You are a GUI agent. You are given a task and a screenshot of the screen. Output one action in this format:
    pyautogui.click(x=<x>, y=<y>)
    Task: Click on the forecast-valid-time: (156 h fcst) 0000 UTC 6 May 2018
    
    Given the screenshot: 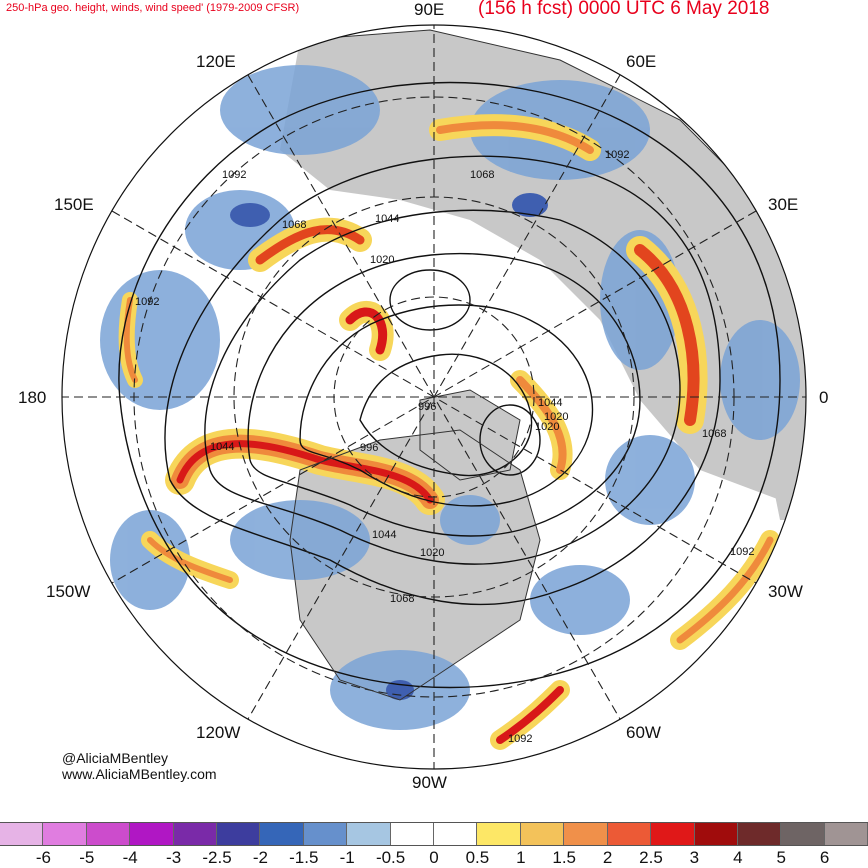 What is the action you would take?
    pyautogui.click(x=624, y=9)
    